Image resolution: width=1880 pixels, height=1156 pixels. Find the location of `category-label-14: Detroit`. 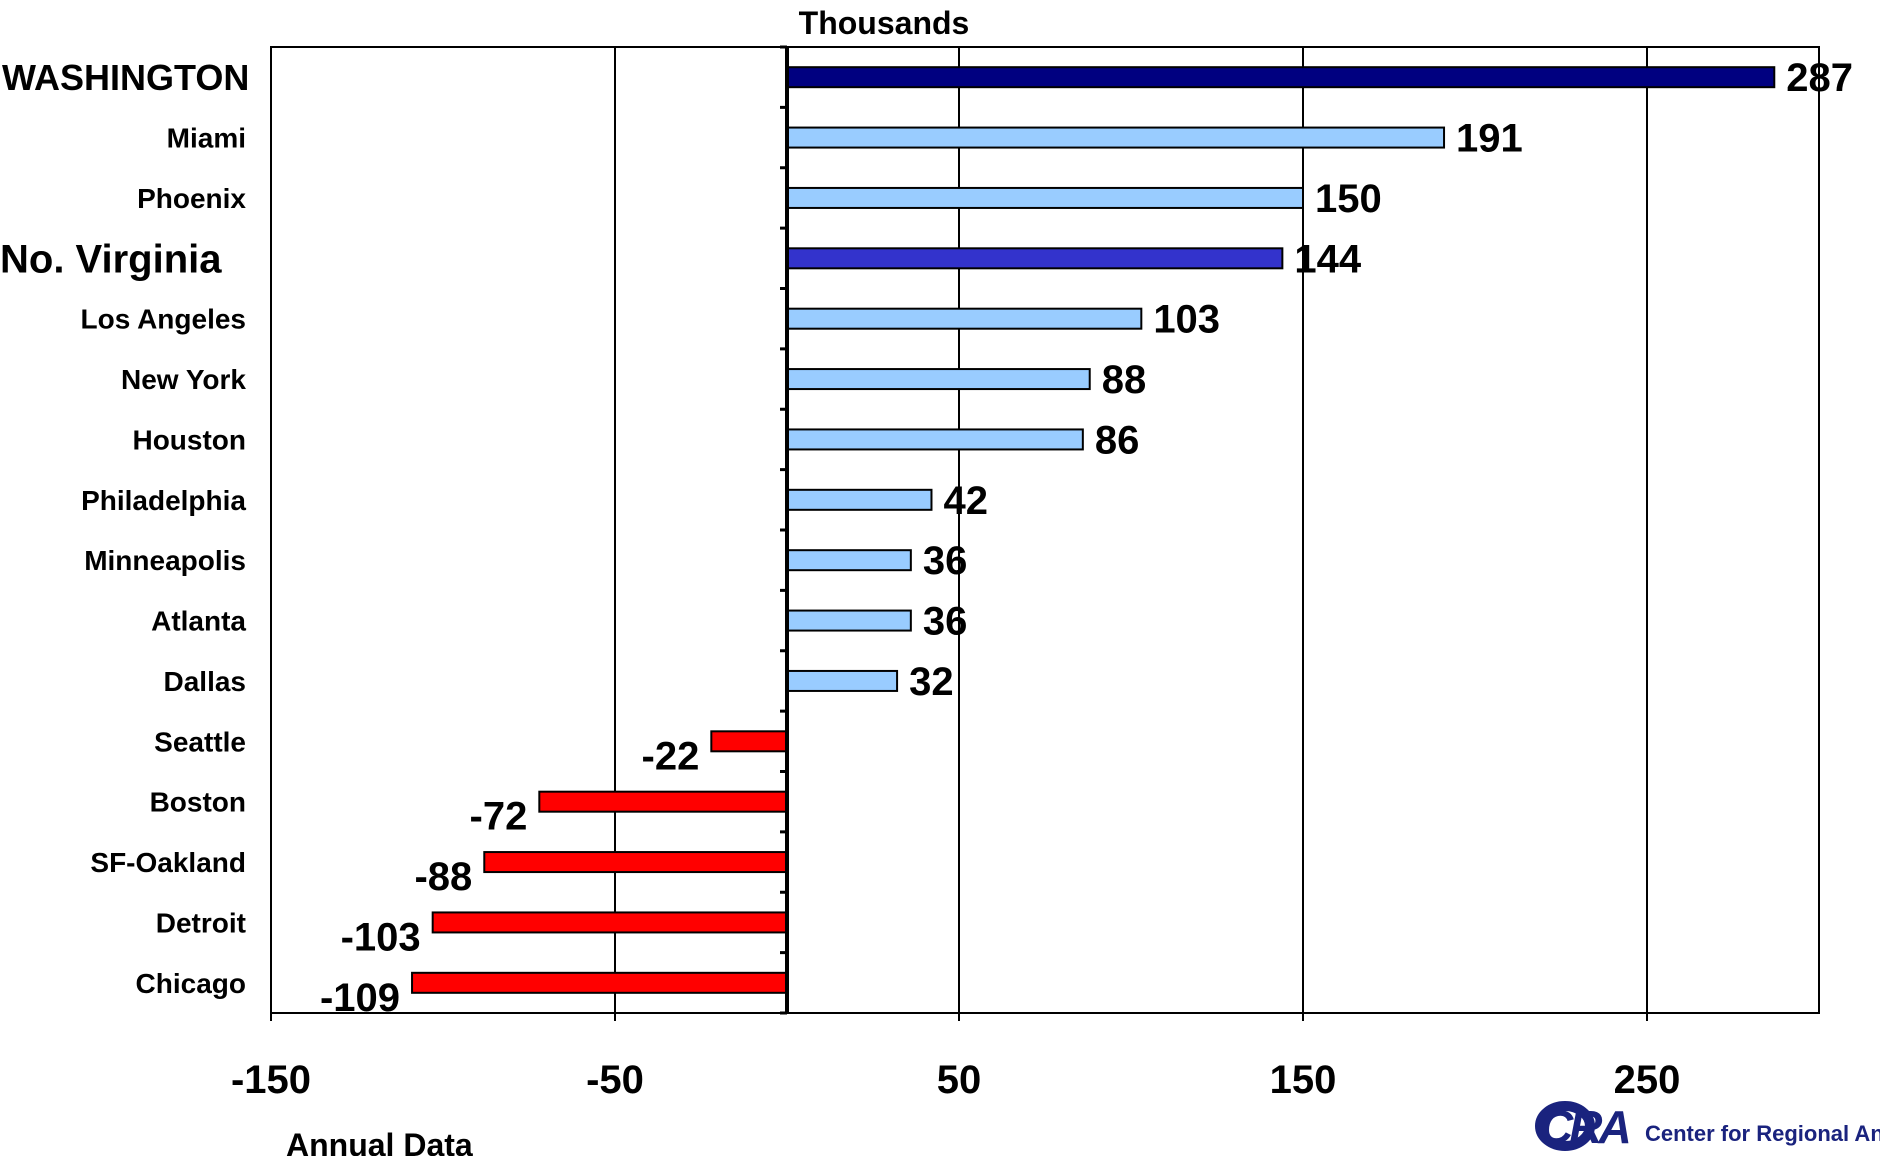

category-label-14: Detroit is located at coordinates (201, 922).